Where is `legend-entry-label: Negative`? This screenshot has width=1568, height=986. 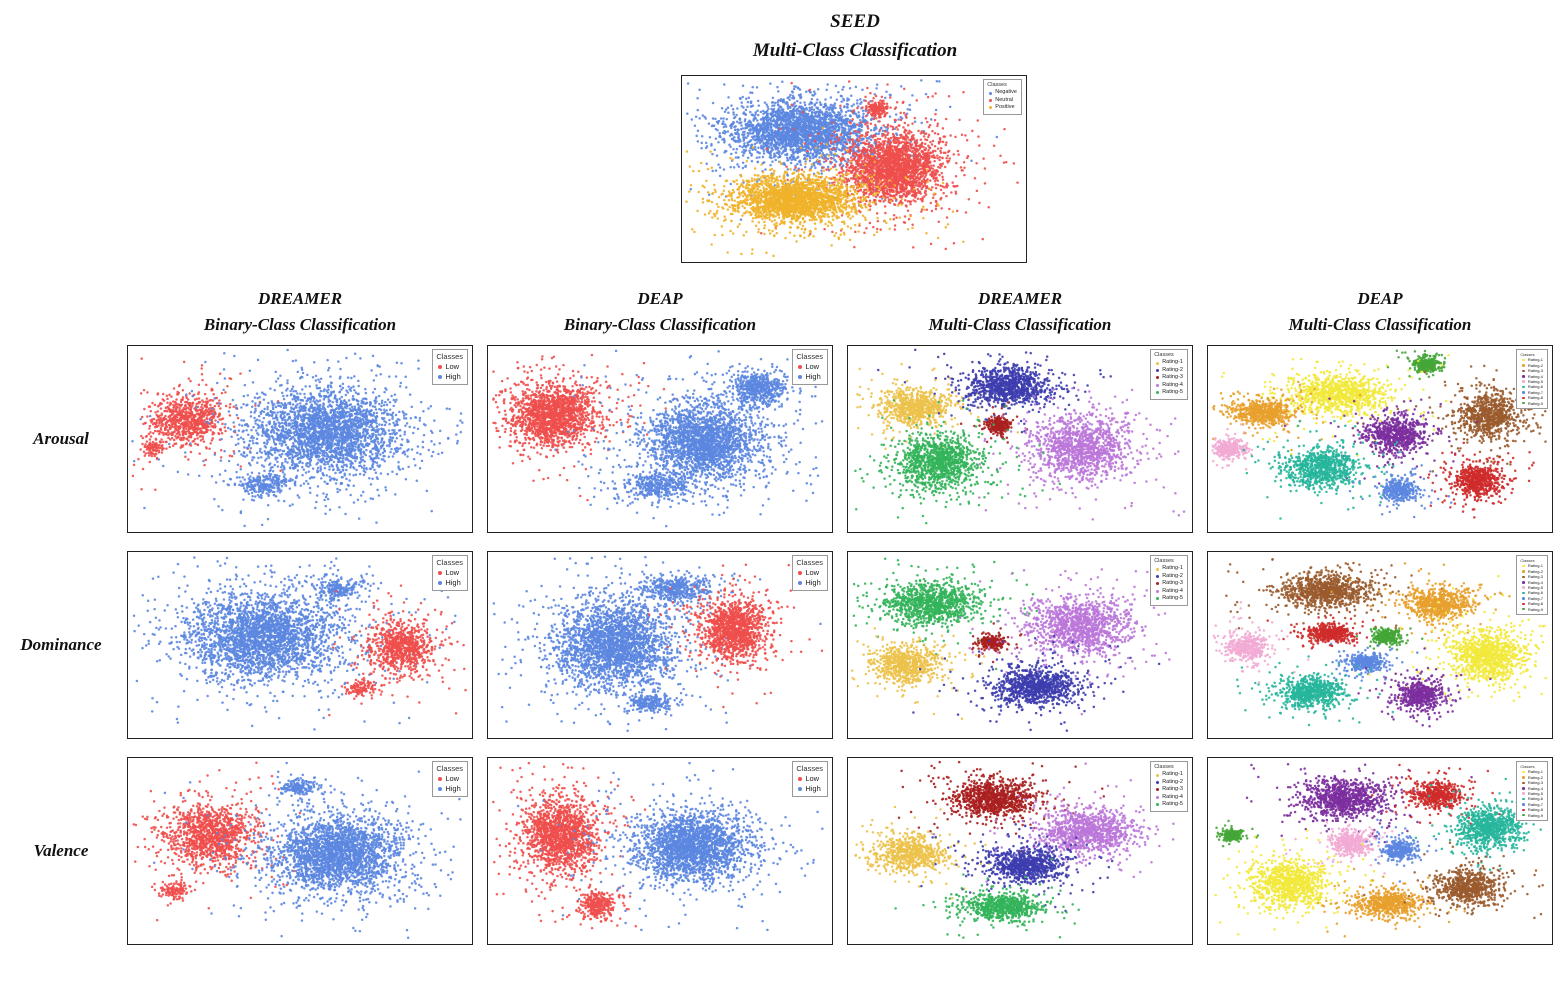
legend-entry-label: Negative is located at coordinates (1006, 92).